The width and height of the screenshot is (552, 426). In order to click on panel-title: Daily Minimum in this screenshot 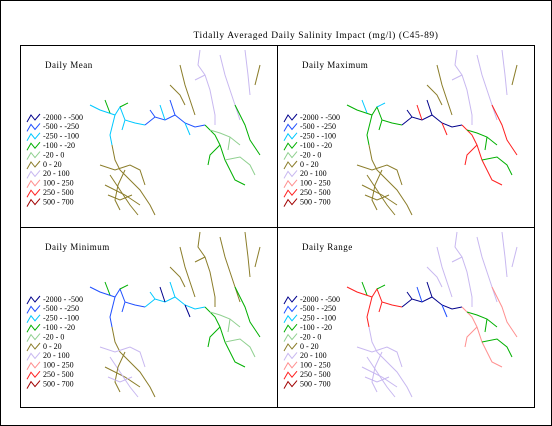, I will do `click(77, 247)`.